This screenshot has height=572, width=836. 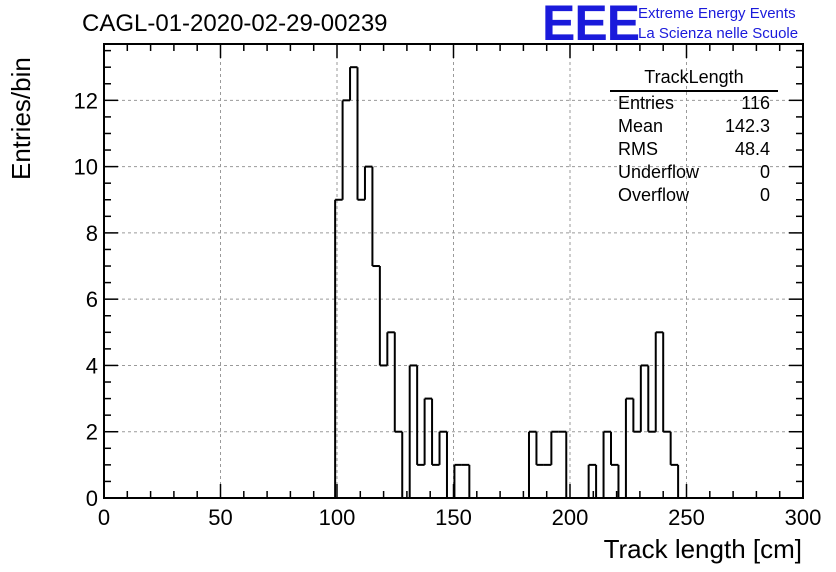 I want to click on stats-row: RMS 48.4, so click(x=694, y=149).